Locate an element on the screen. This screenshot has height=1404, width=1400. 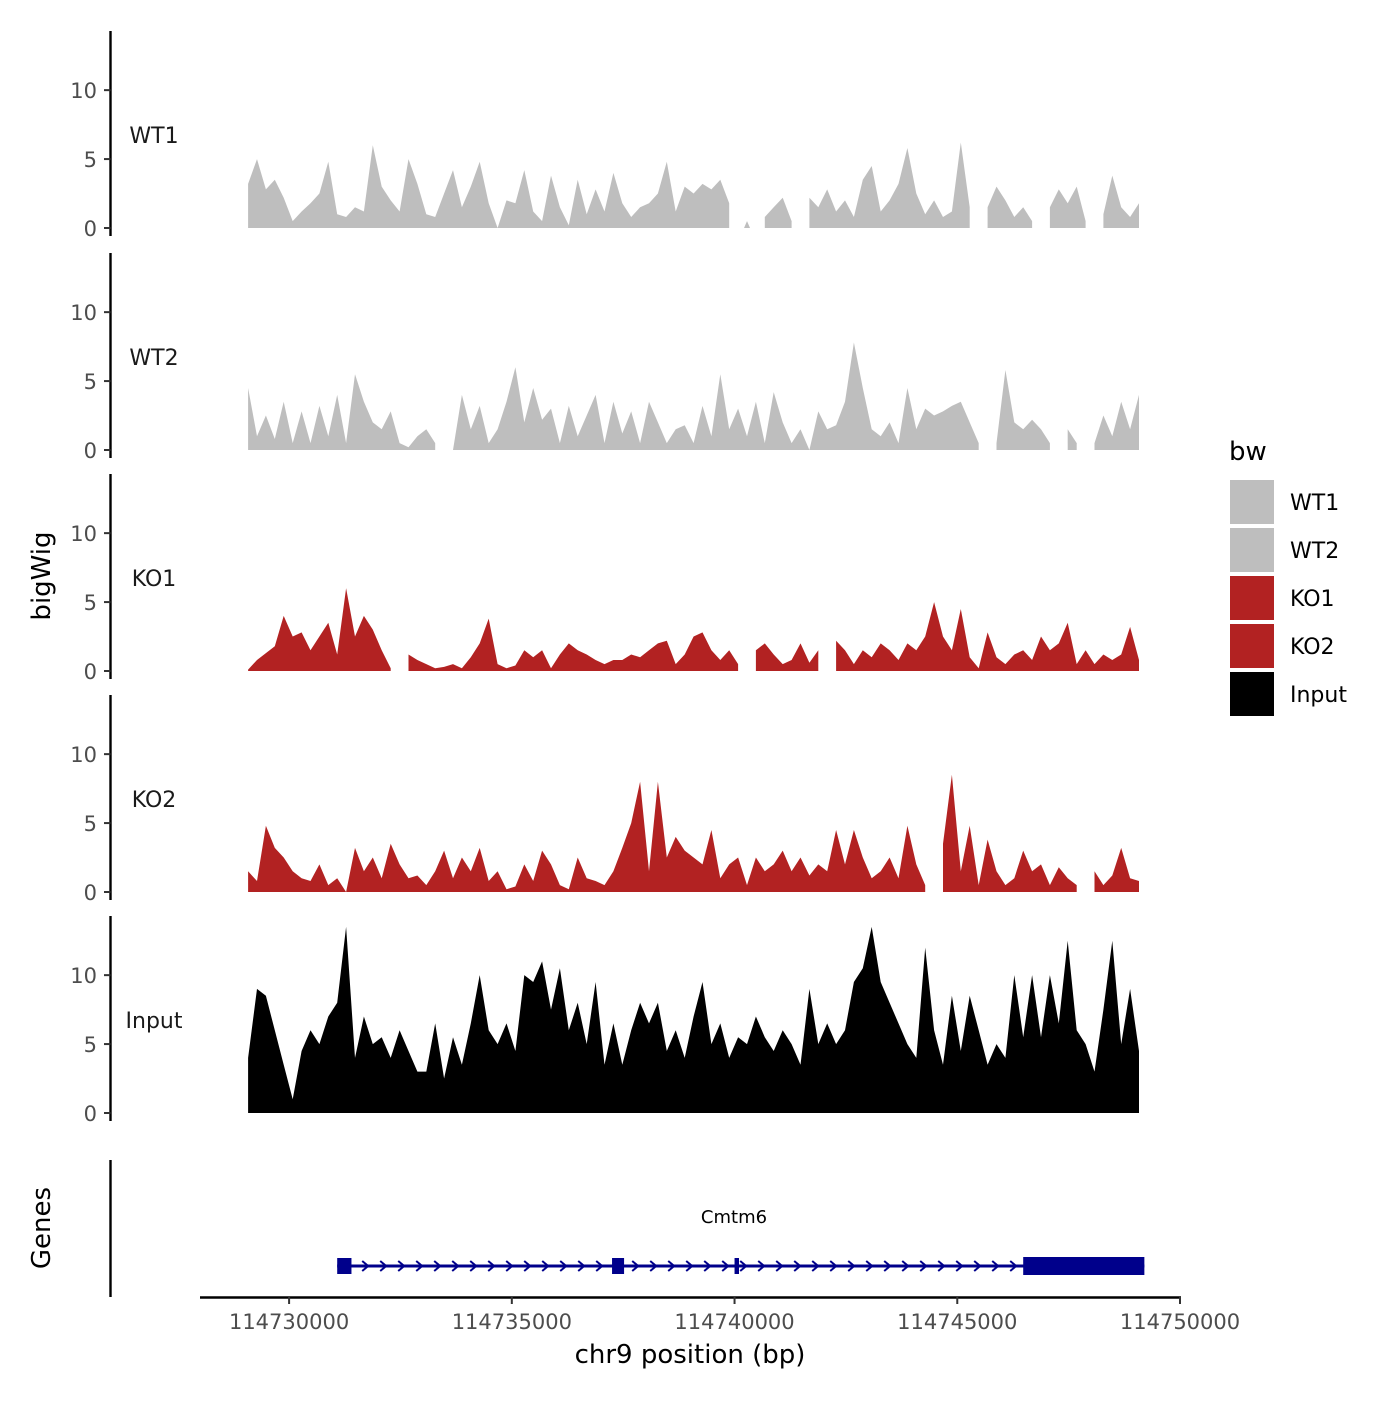
legend-label-input: Input is located at coordinates (1318, 695).